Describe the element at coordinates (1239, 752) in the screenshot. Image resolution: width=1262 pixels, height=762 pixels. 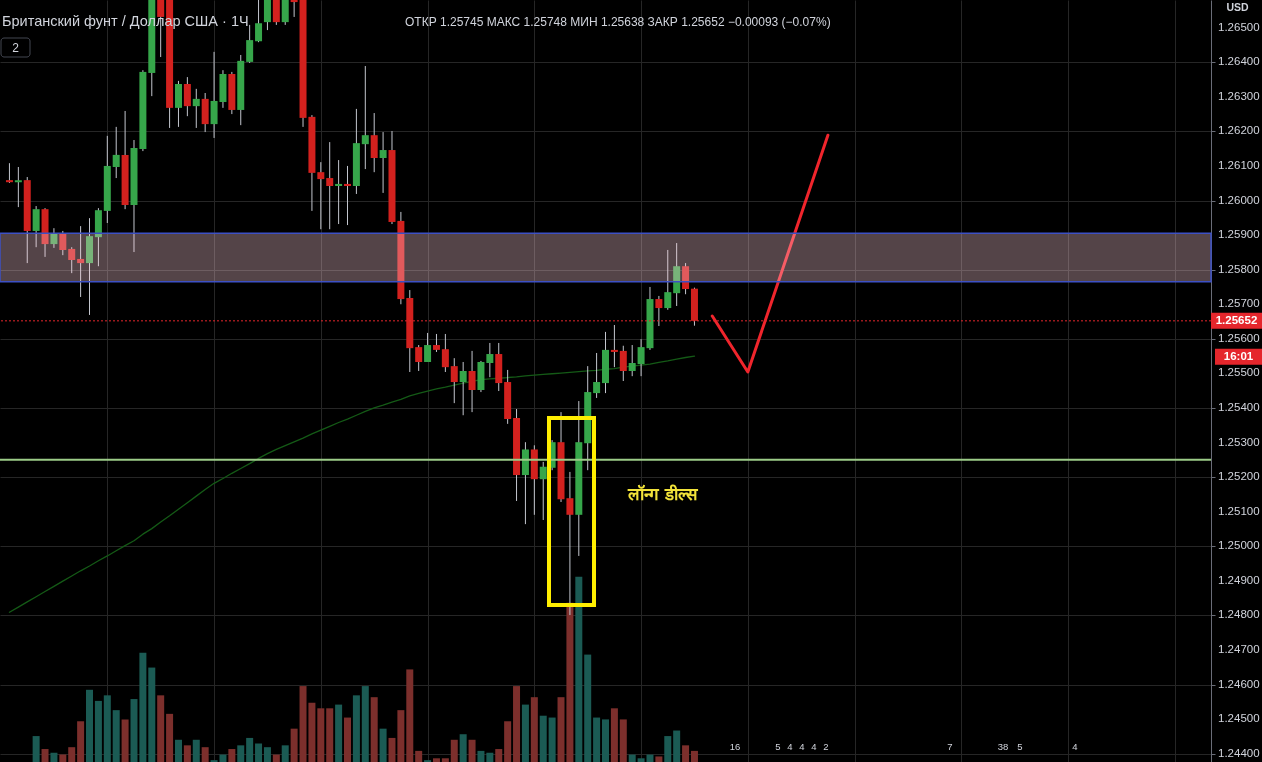
I see `y-tick-label: 1.24400` at that location.